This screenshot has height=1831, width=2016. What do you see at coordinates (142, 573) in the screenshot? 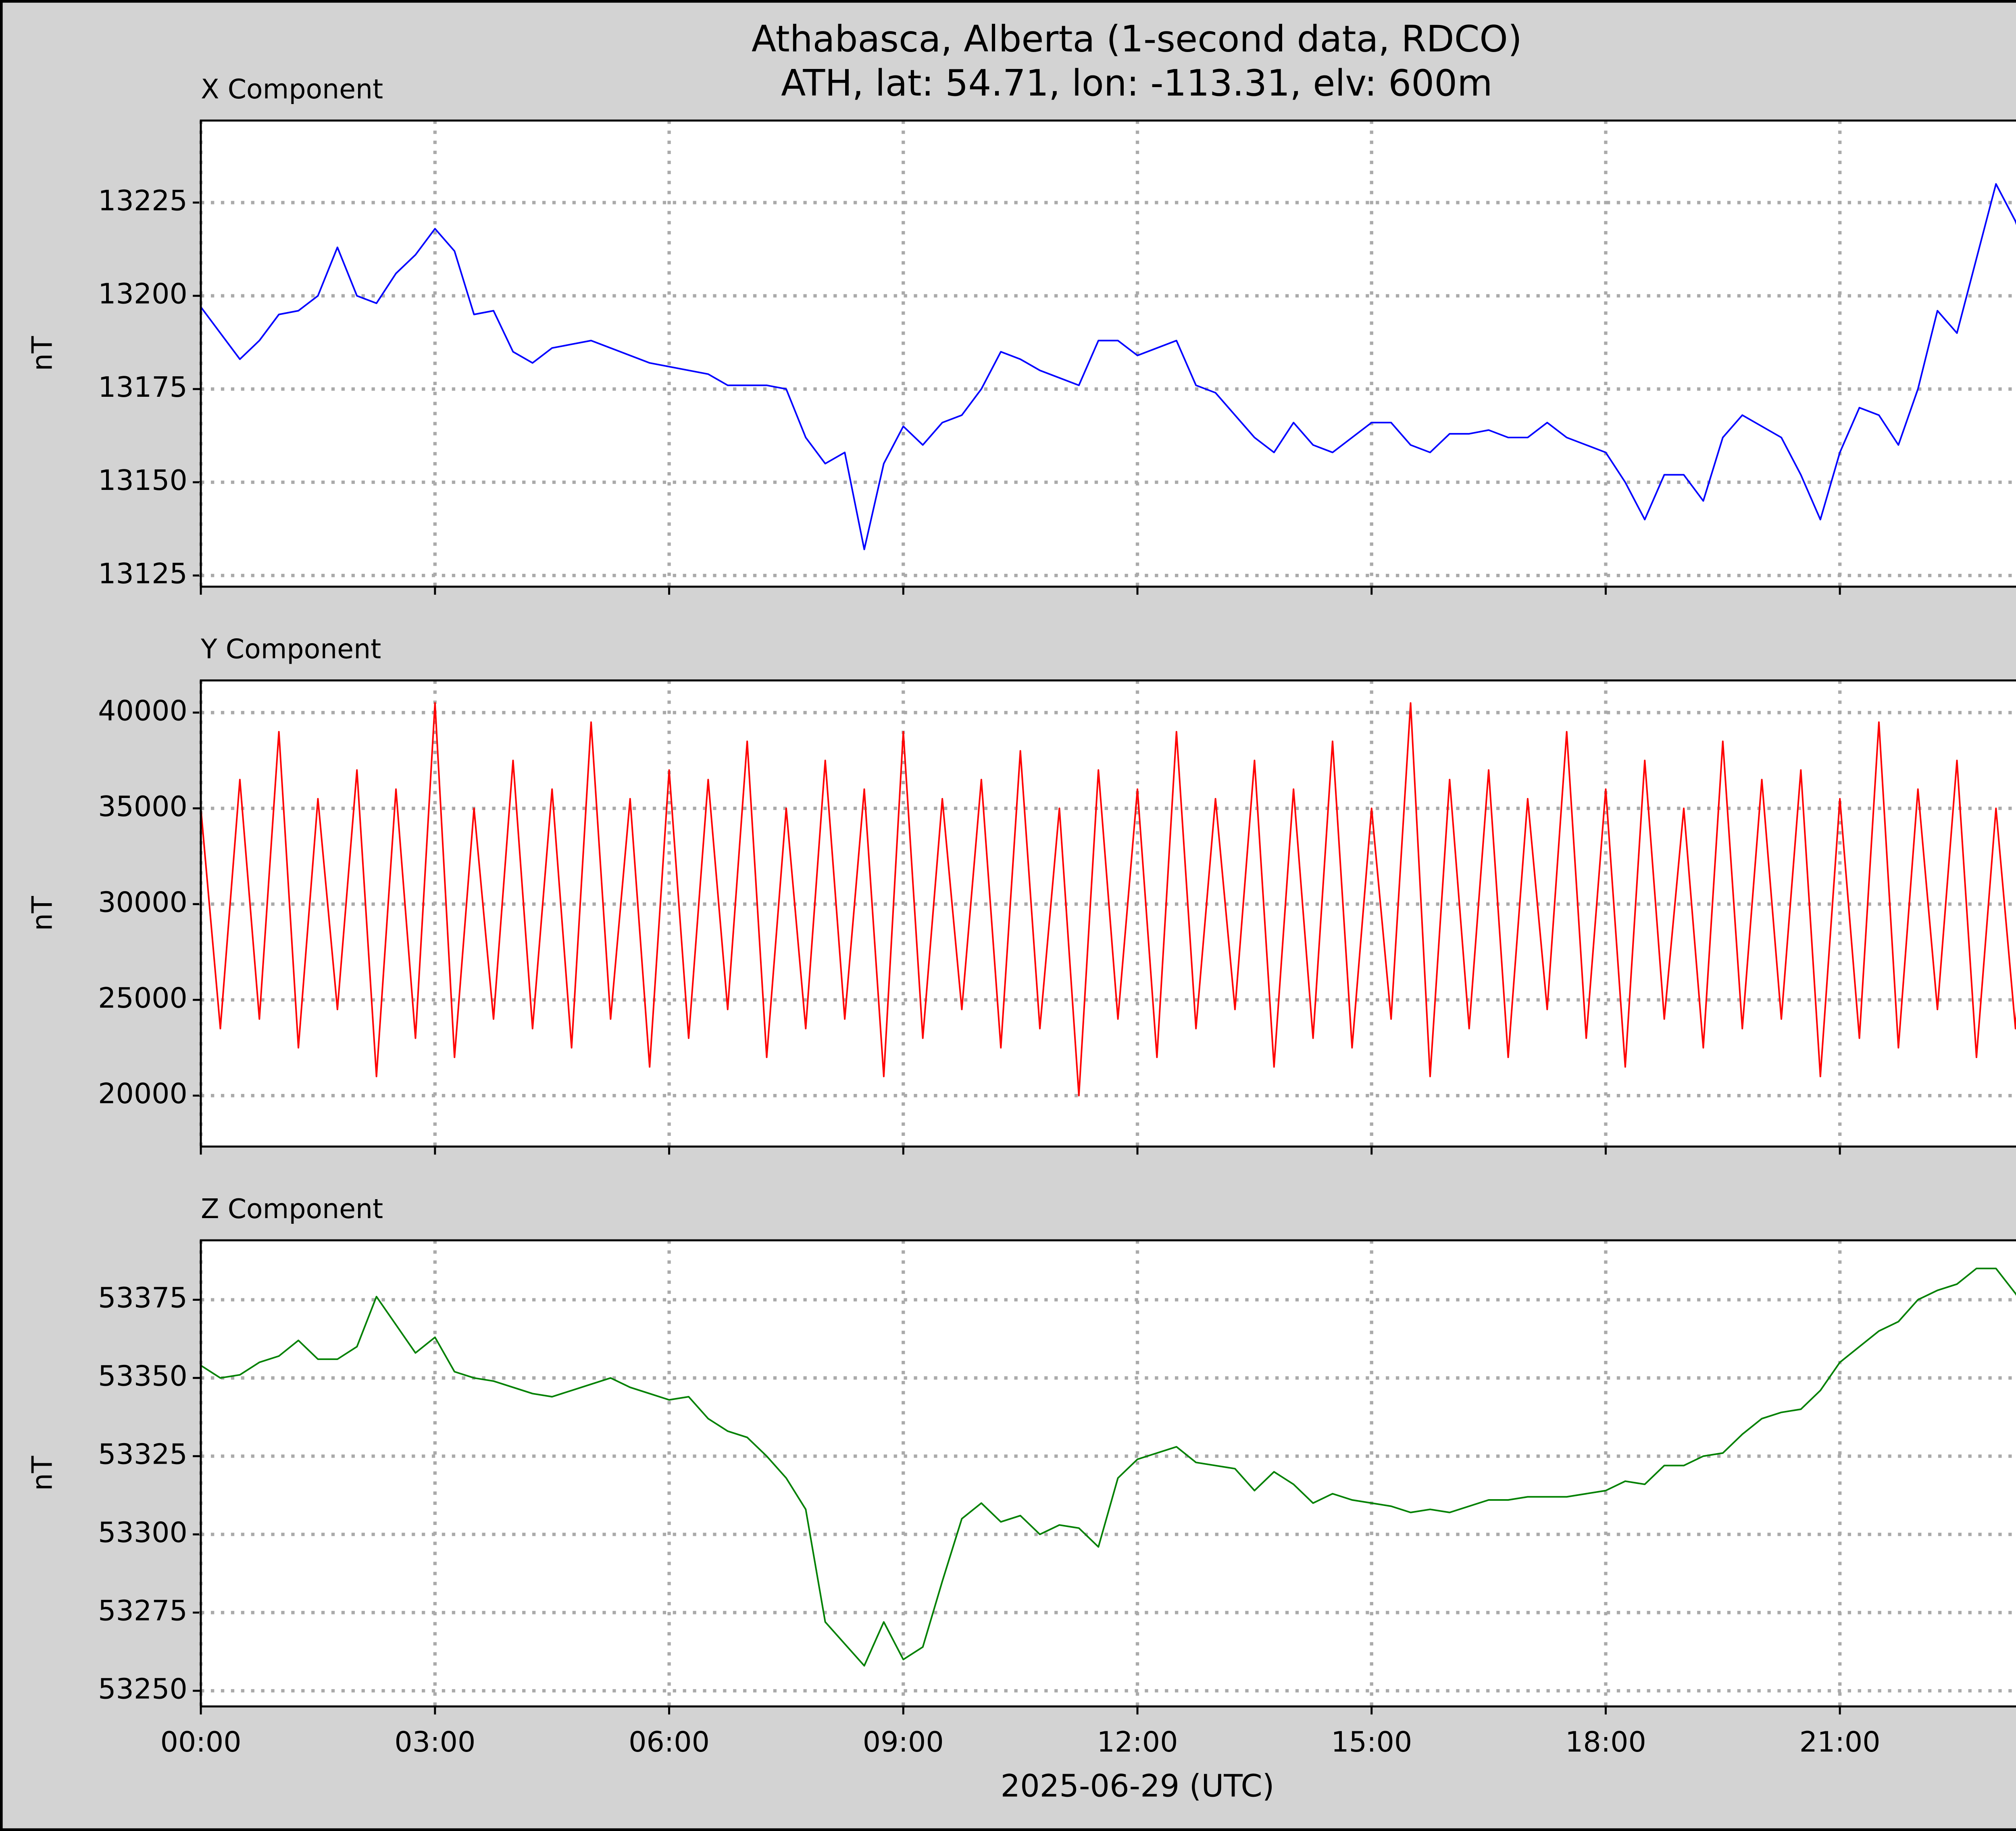
I see `y-tick-label: 13125` at bounding box center [142, 573].